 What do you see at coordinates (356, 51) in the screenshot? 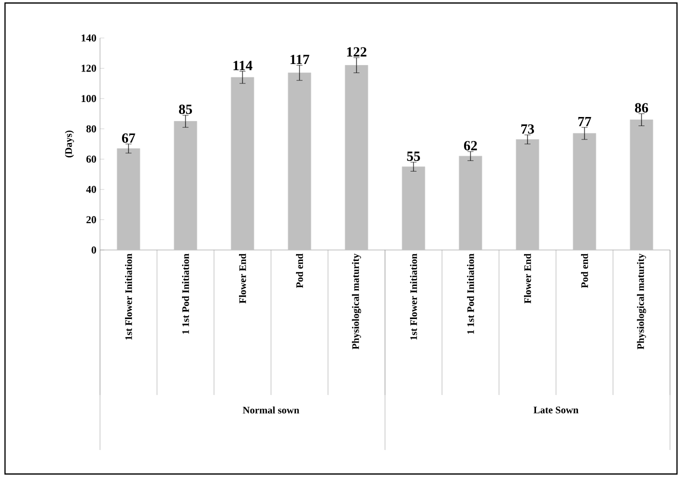
I see `data-label: 122` at bounding box center [356, 51].